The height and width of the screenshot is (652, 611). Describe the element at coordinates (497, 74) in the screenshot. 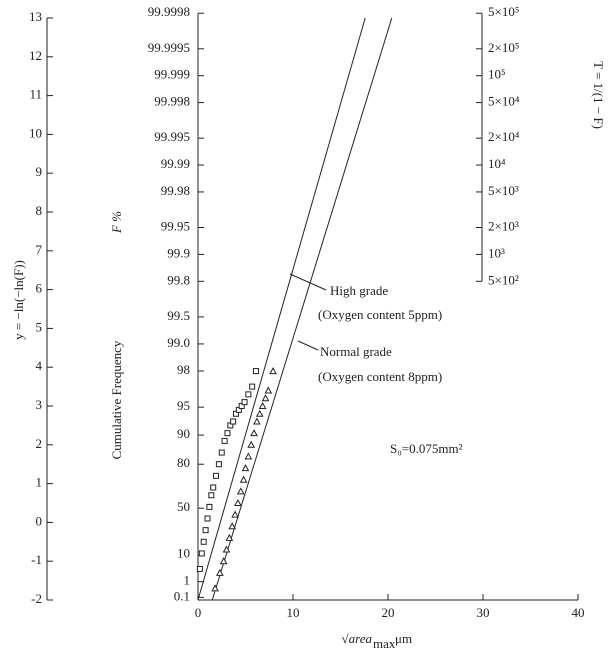

I see `t-tick-label: 10⁵` at that location.